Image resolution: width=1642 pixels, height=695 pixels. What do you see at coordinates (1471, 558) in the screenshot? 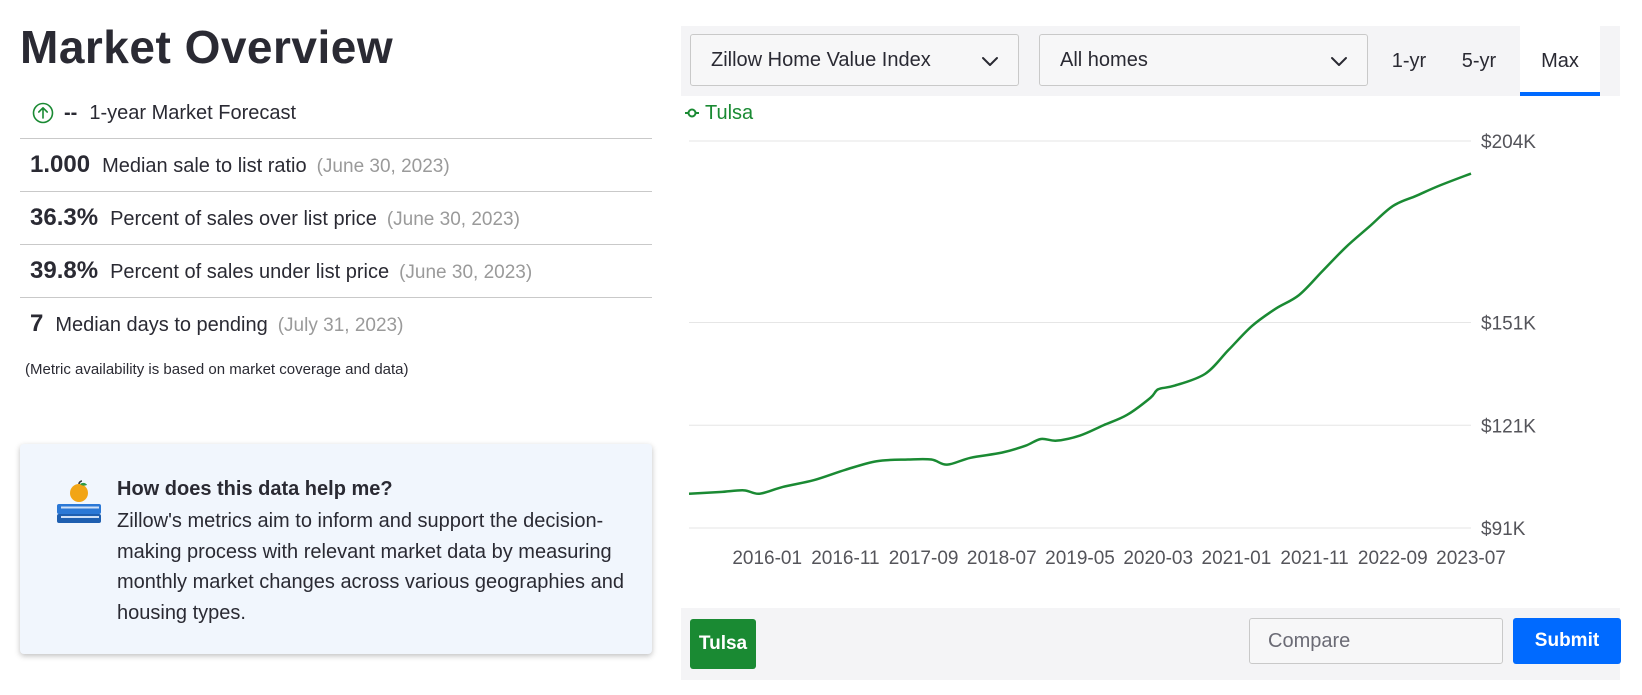
I see `x-tick-label: 2023-07` at bounding box center [1471, 558].